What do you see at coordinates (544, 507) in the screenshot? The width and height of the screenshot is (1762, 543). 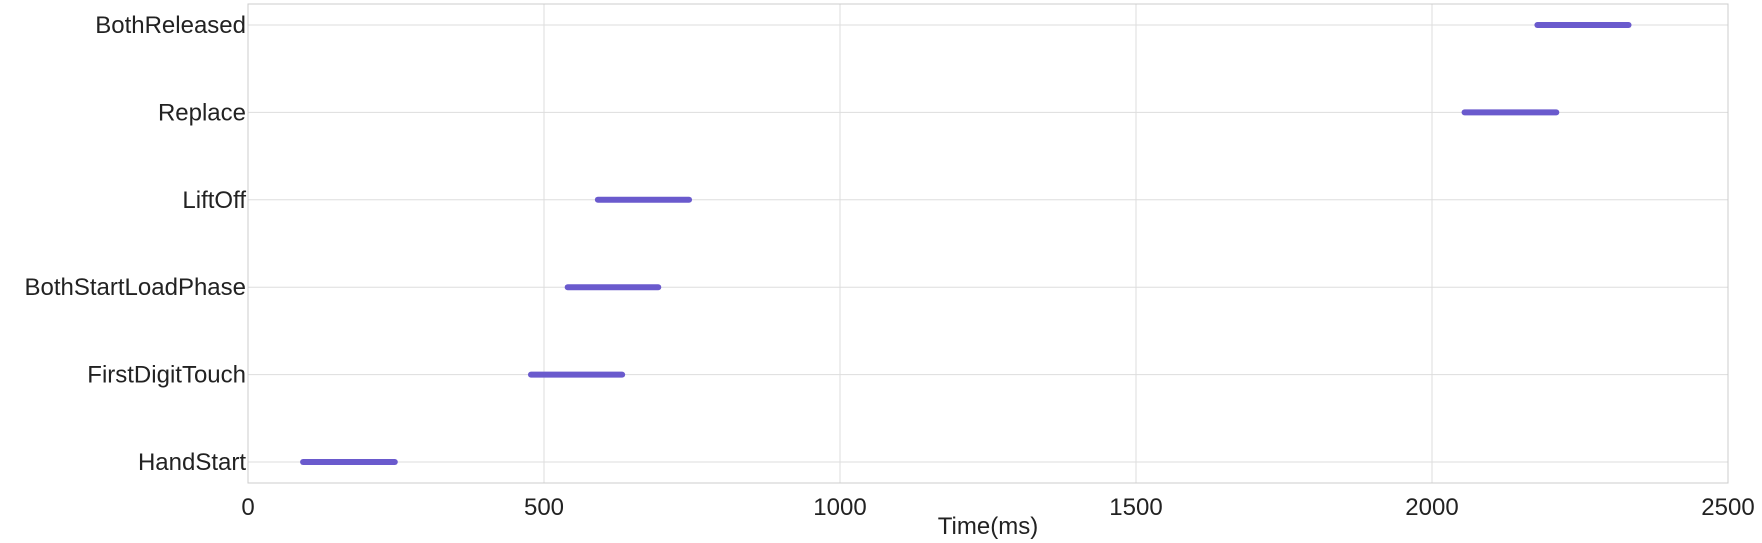 I see `x-tick-label: 500` at bounding box center [544, 507].